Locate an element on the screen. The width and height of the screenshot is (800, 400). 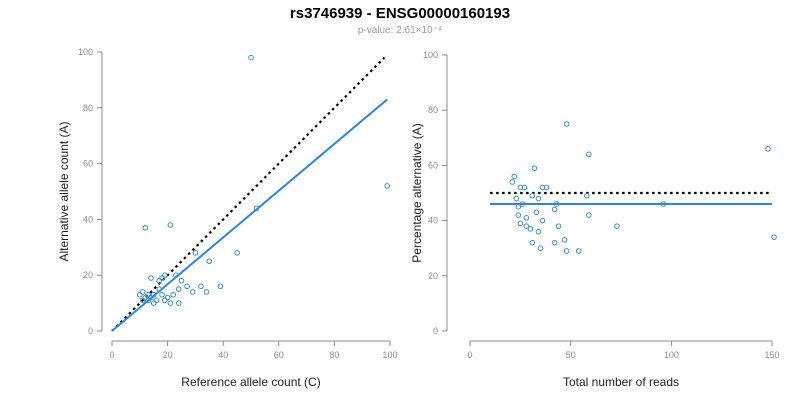
x-tick-label: 80 is located at coordinates (334, 355).